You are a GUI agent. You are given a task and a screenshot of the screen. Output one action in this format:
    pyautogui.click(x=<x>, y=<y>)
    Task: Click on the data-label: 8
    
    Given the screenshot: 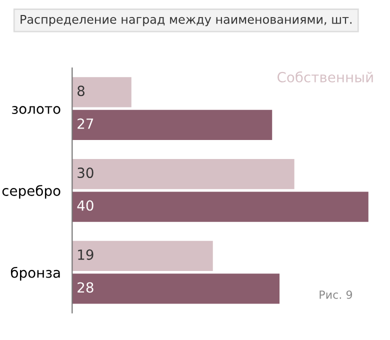 What is the action you would take?
    pyautogui.click(x=81, y=91)
    